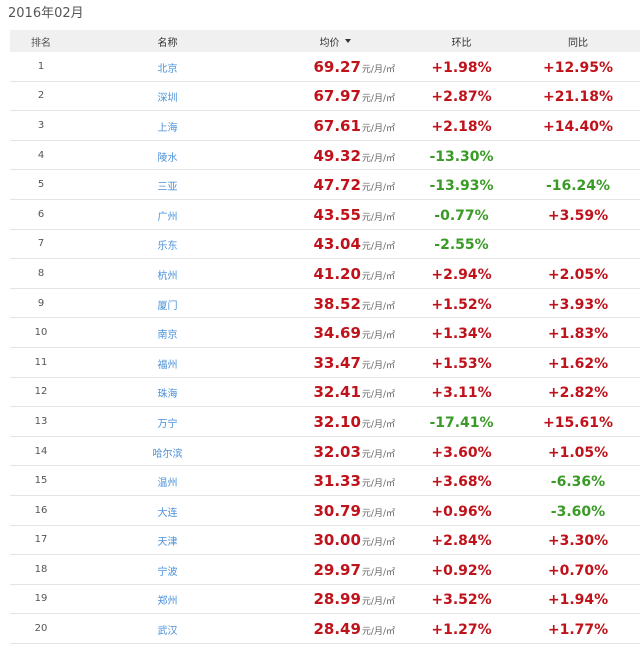  Describe the element at coordinates (461, 363) in the screenshot. I see `mom-value: +1.53%` at that location.